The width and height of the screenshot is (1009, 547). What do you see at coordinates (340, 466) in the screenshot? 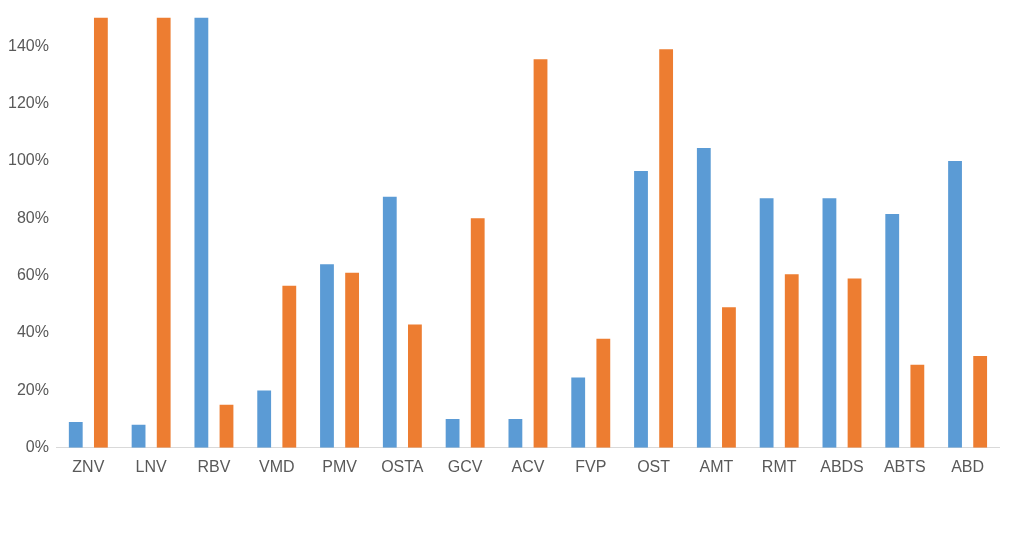
I see `x-tick-label: PMV` at bounding box center [340, 466].